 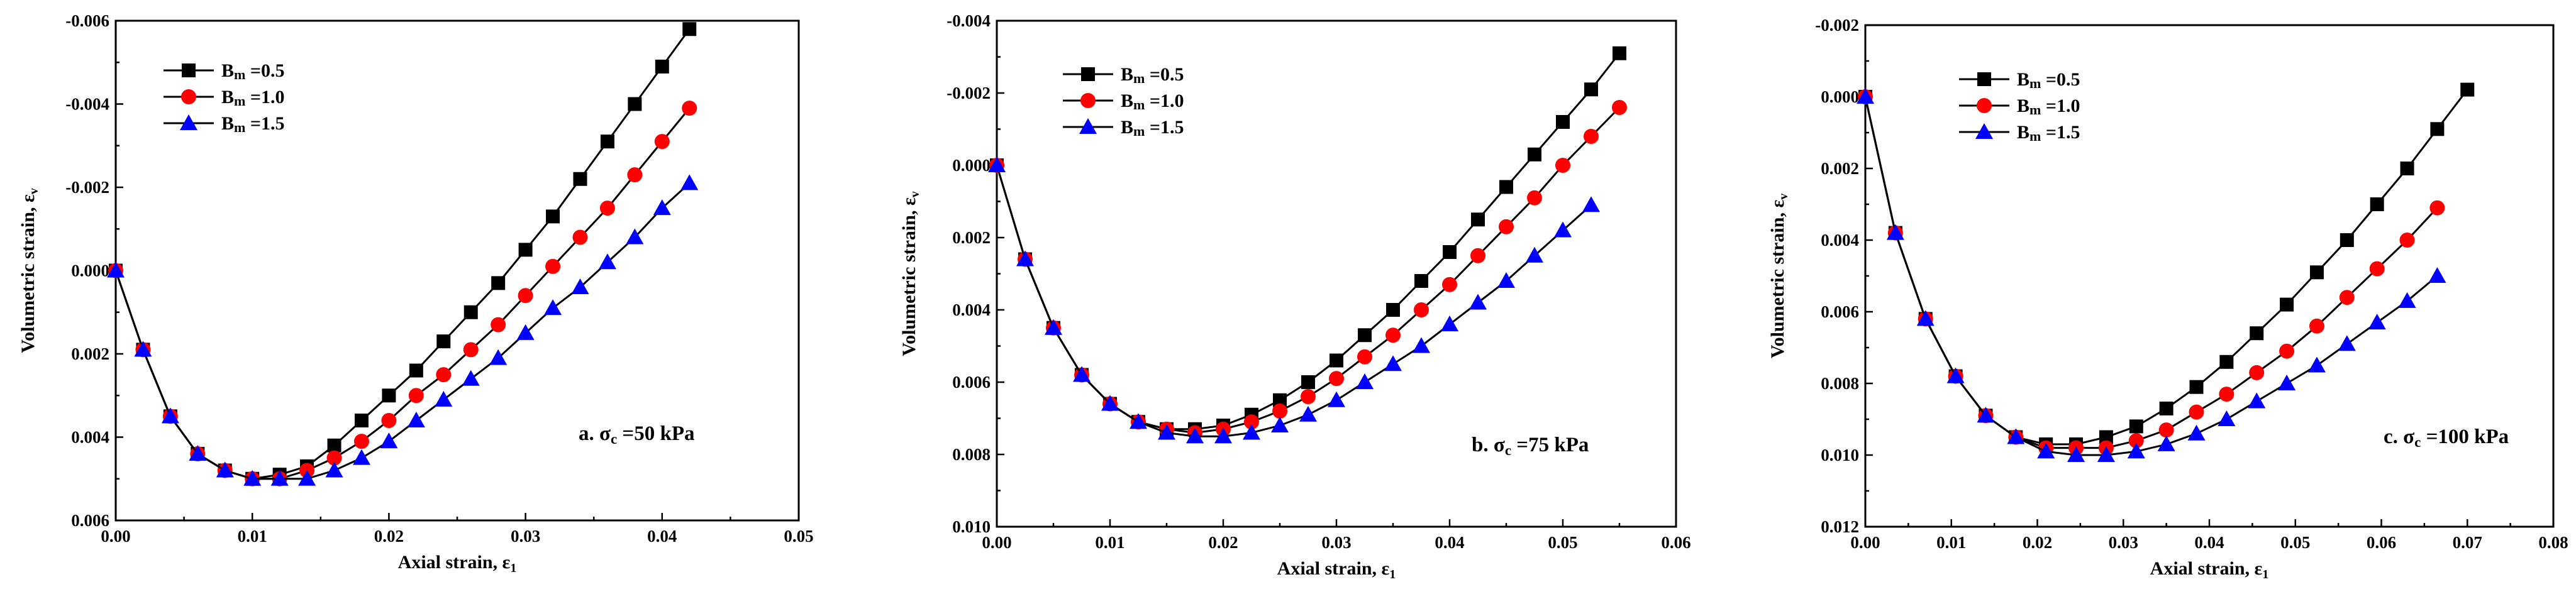 I want to click on x-tick-label: 0.00, so click(x=115, y=536).